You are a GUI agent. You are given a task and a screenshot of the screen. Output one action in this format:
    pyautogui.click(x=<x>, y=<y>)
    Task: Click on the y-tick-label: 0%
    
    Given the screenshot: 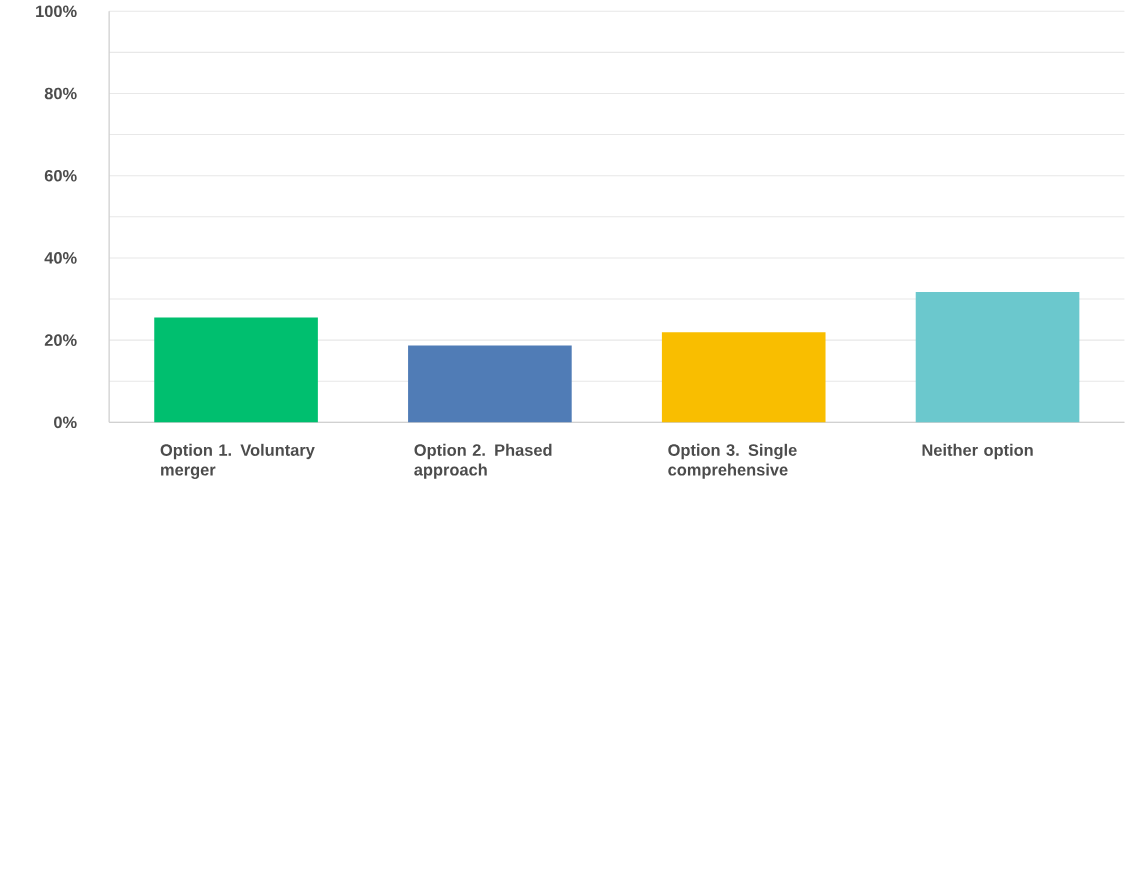 What is the action you would take?
    pyautogui.click(x=65, y=422)
    